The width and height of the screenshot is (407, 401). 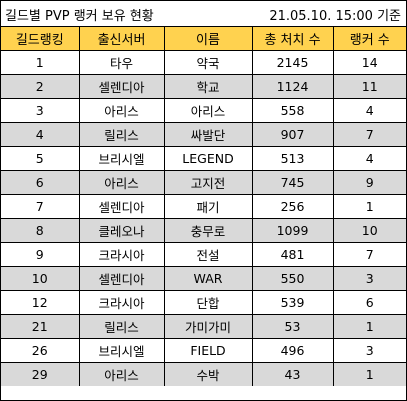 I want to click on title-row: 길드별 PVP 랭커 보유 현황 21.05.10. 15:00 기준, so click(x=203, y=14).